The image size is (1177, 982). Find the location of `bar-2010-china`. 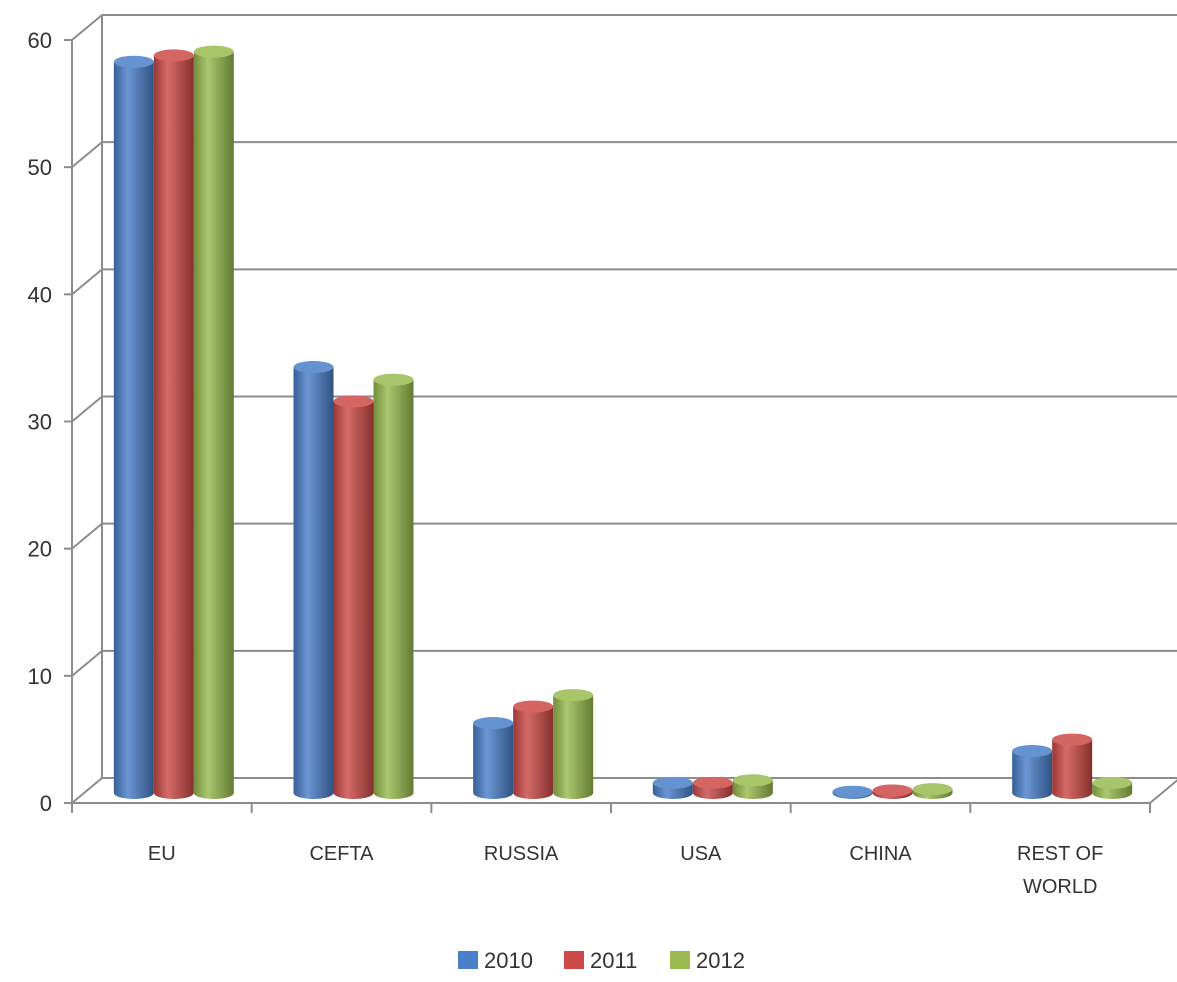

bar-2010-china is located at coordinates (852, 792).